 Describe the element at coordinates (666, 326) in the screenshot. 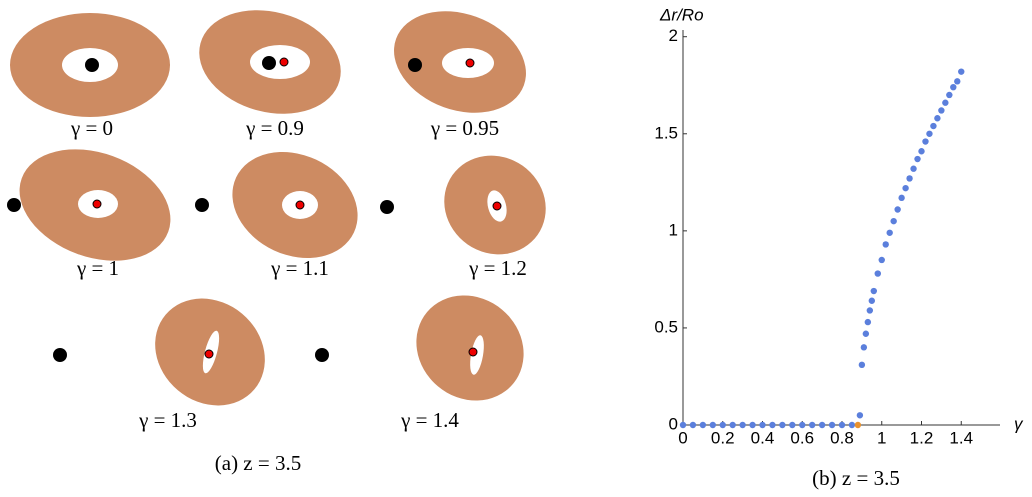

I see `y-tick-label: 0.5` at that location.